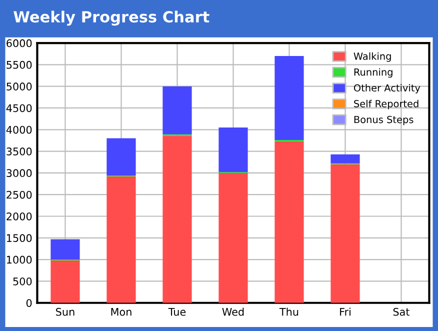  What do you see at coordinates (19, 260) in the screenshot?
I see `y-tick-label: 1000` at bounding box center [19, 260].